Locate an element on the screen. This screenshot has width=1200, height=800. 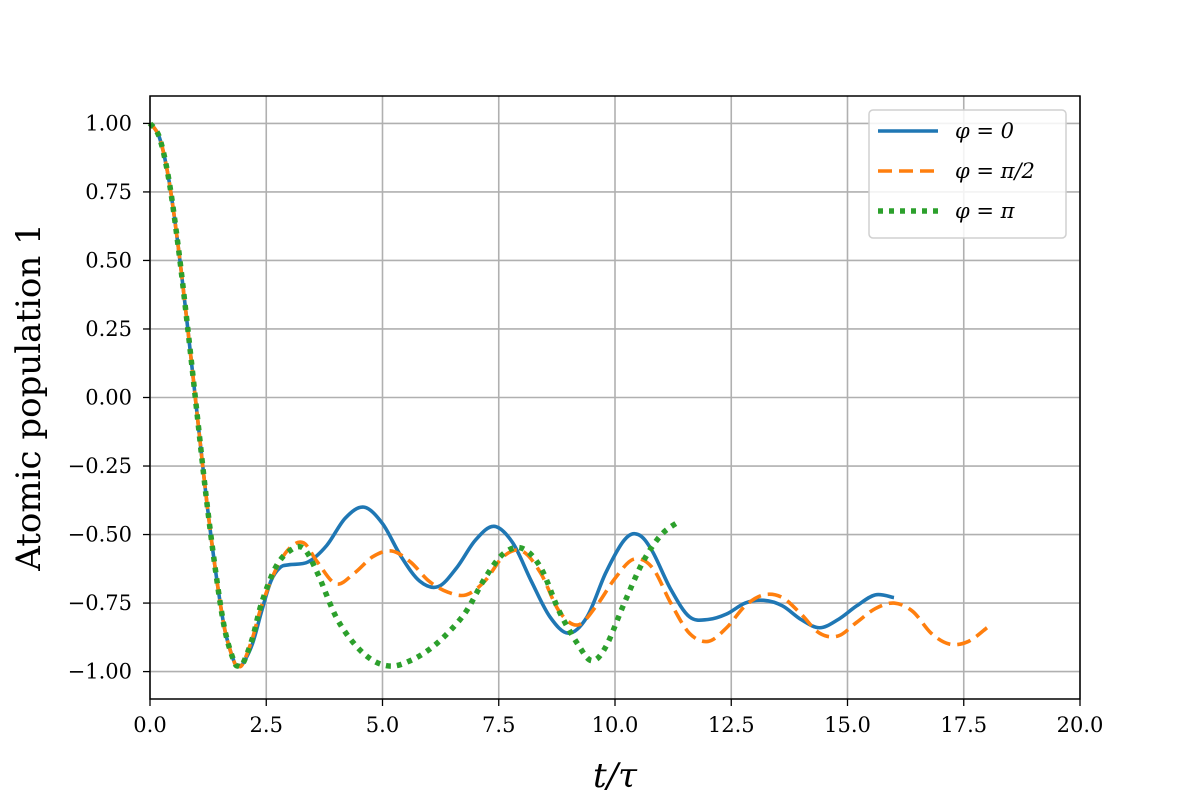
x-tick-label: 20.0 is located at coordinates (1080, 725).